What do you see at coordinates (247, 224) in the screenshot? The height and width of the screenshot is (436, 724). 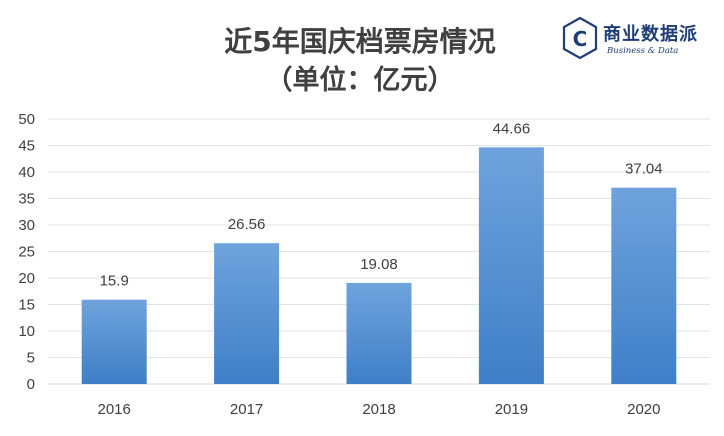 I see `data-label-2017: 26.56` at bounding box center [247, 224].